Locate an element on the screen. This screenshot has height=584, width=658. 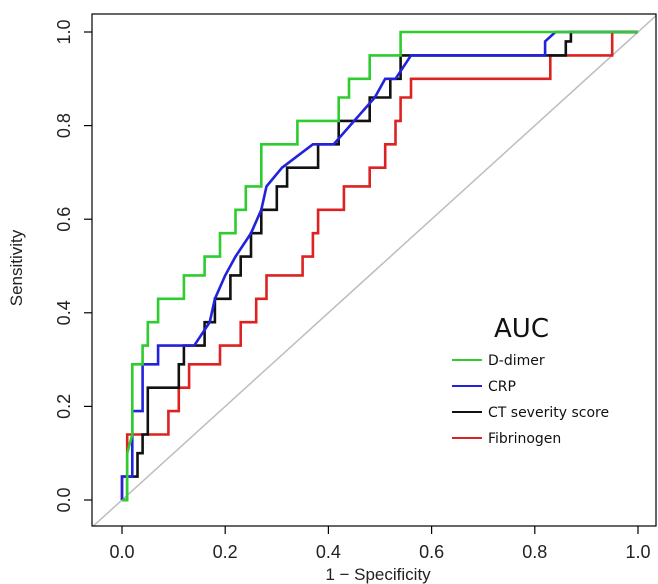
y-tick-label: 1.0 is located at coordinates (64, 31).